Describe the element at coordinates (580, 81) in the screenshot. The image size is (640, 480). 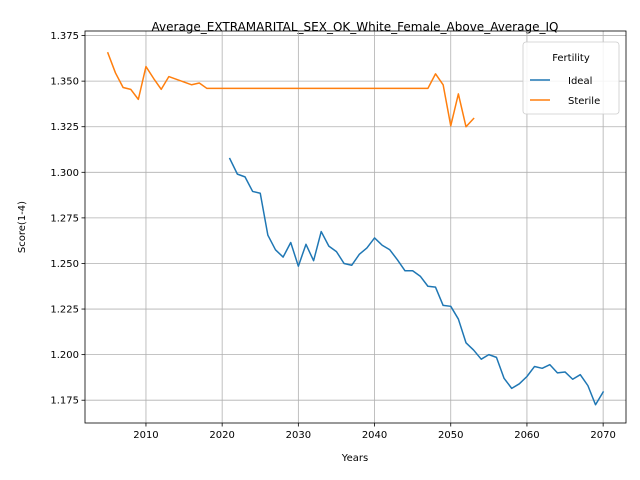
I see `legend-label-ideal: Ideal` at that location.